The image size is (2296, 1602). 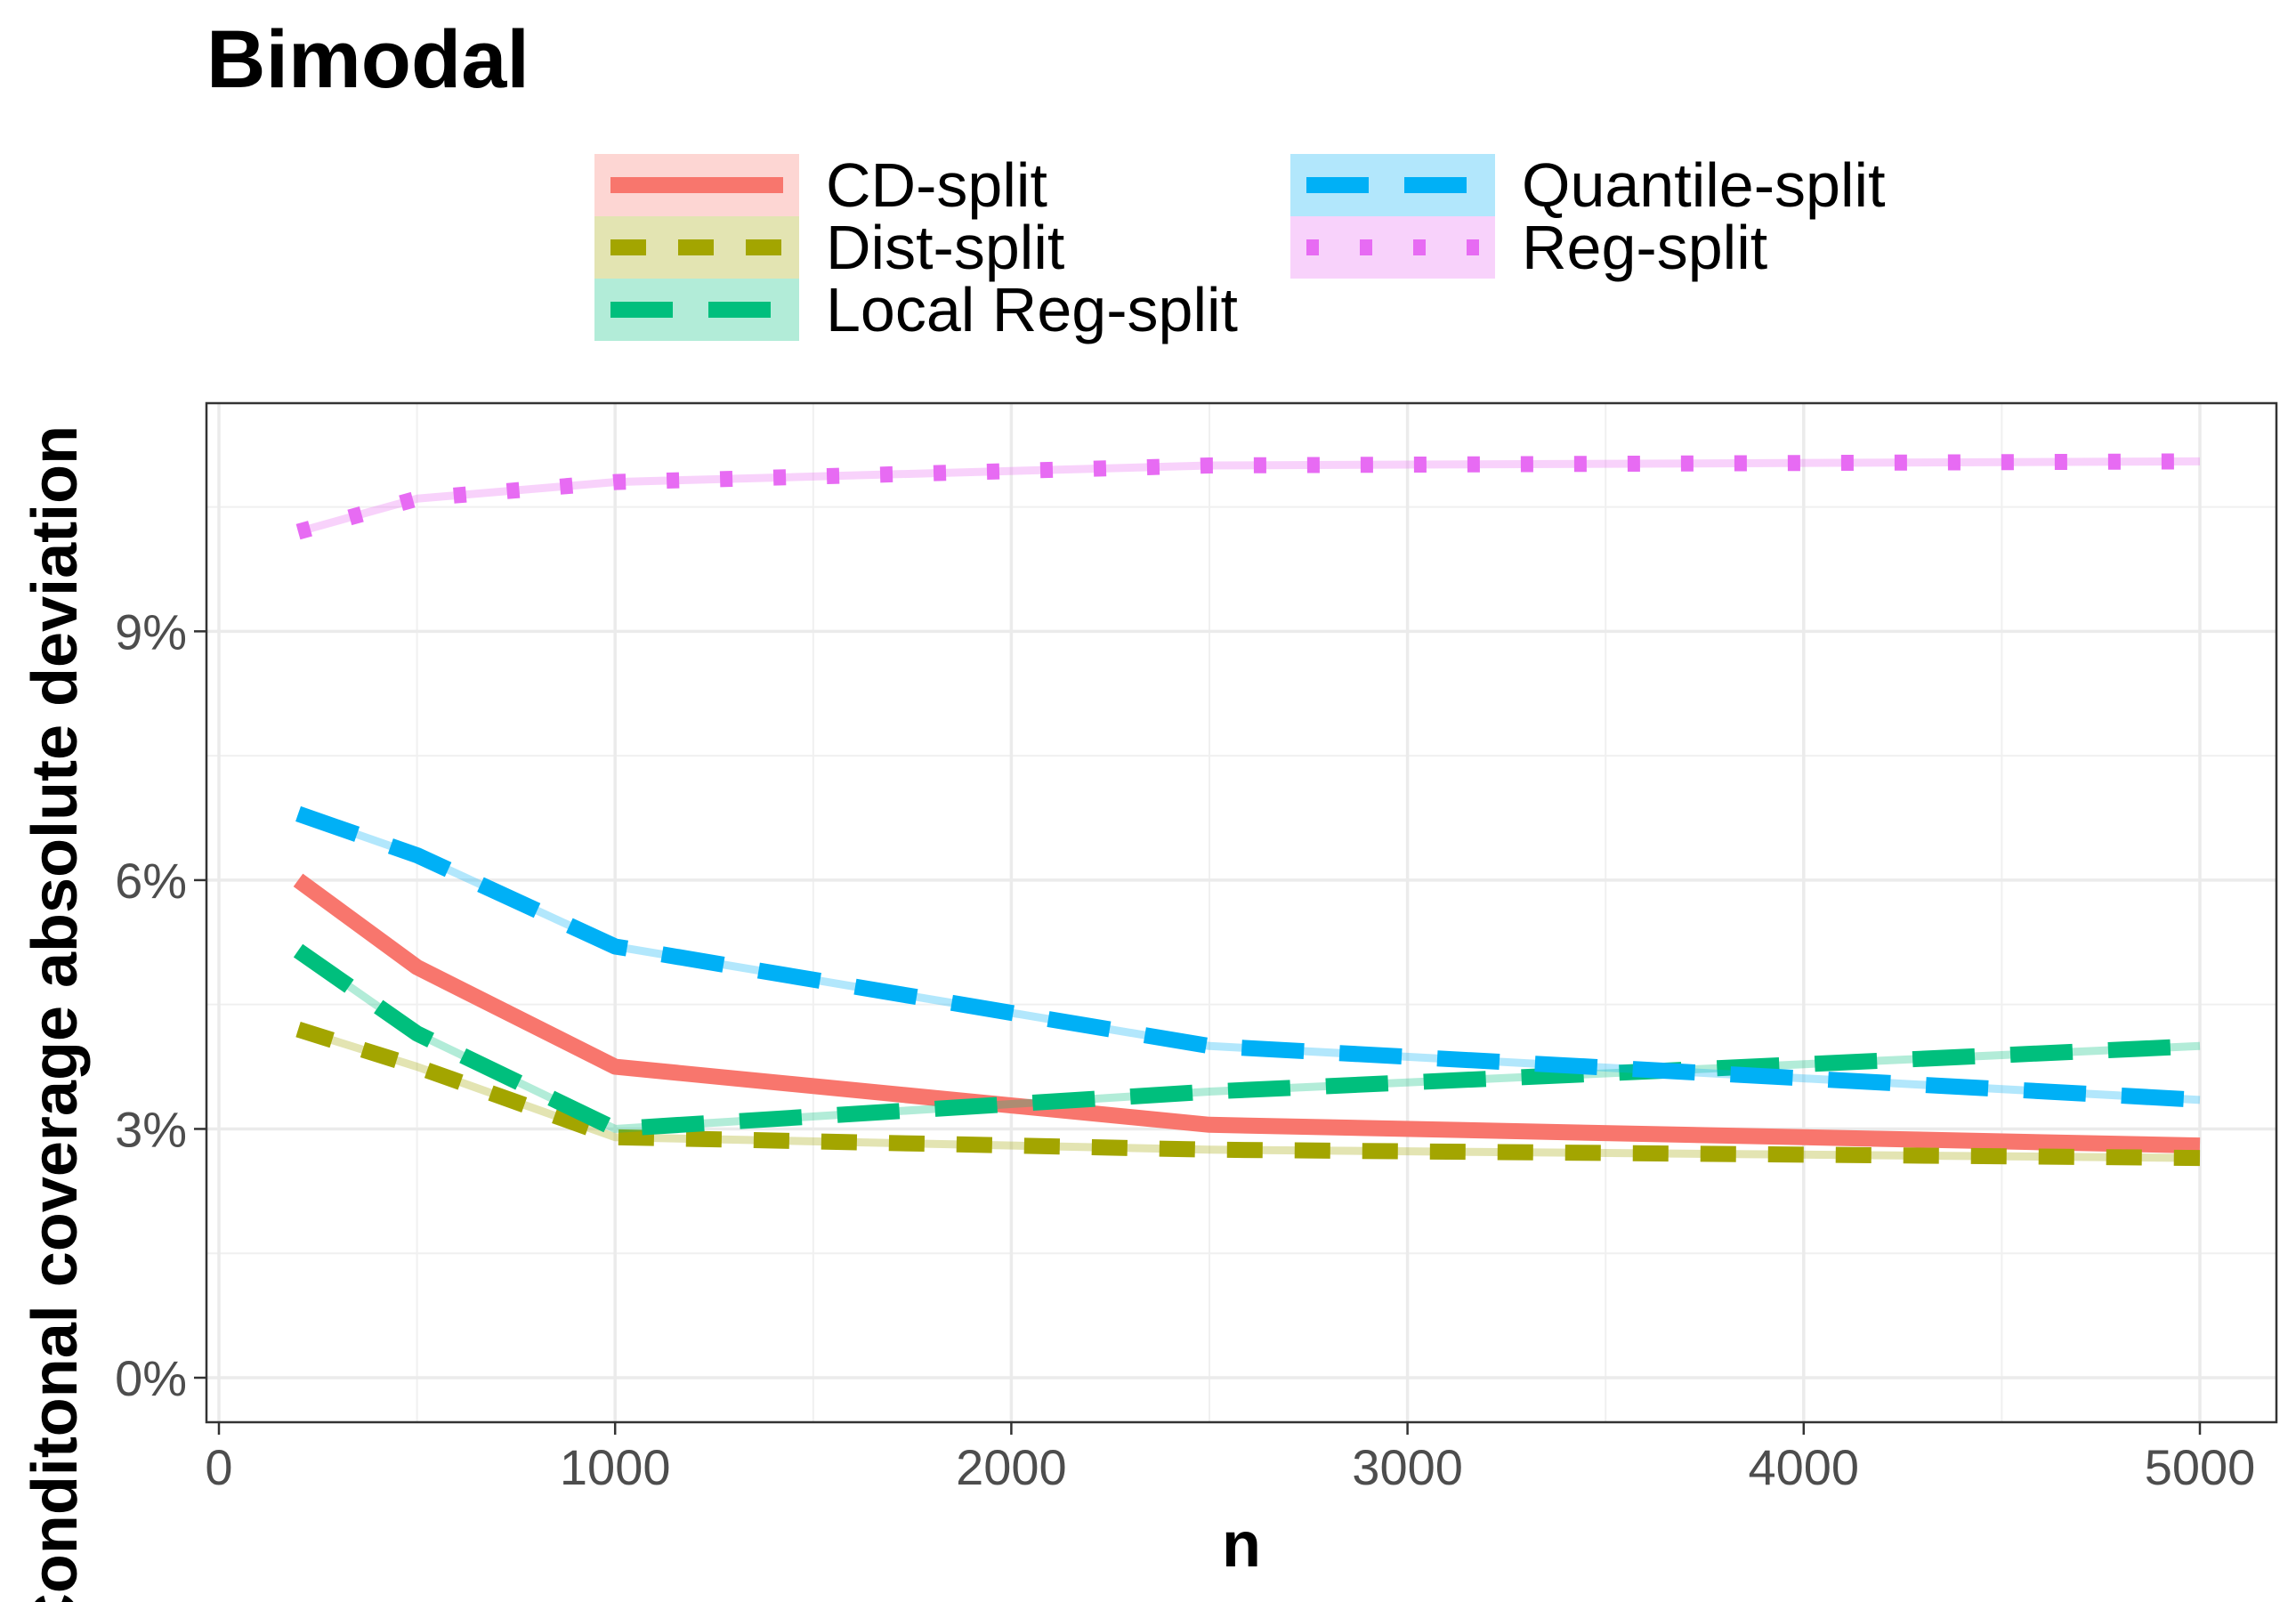 What do you see at coordinates (1230, 1459) in the screenshot?
I see `x-axis: 0 1000 2000 3000 4000 5000` at bounding box center [1230, 1459].